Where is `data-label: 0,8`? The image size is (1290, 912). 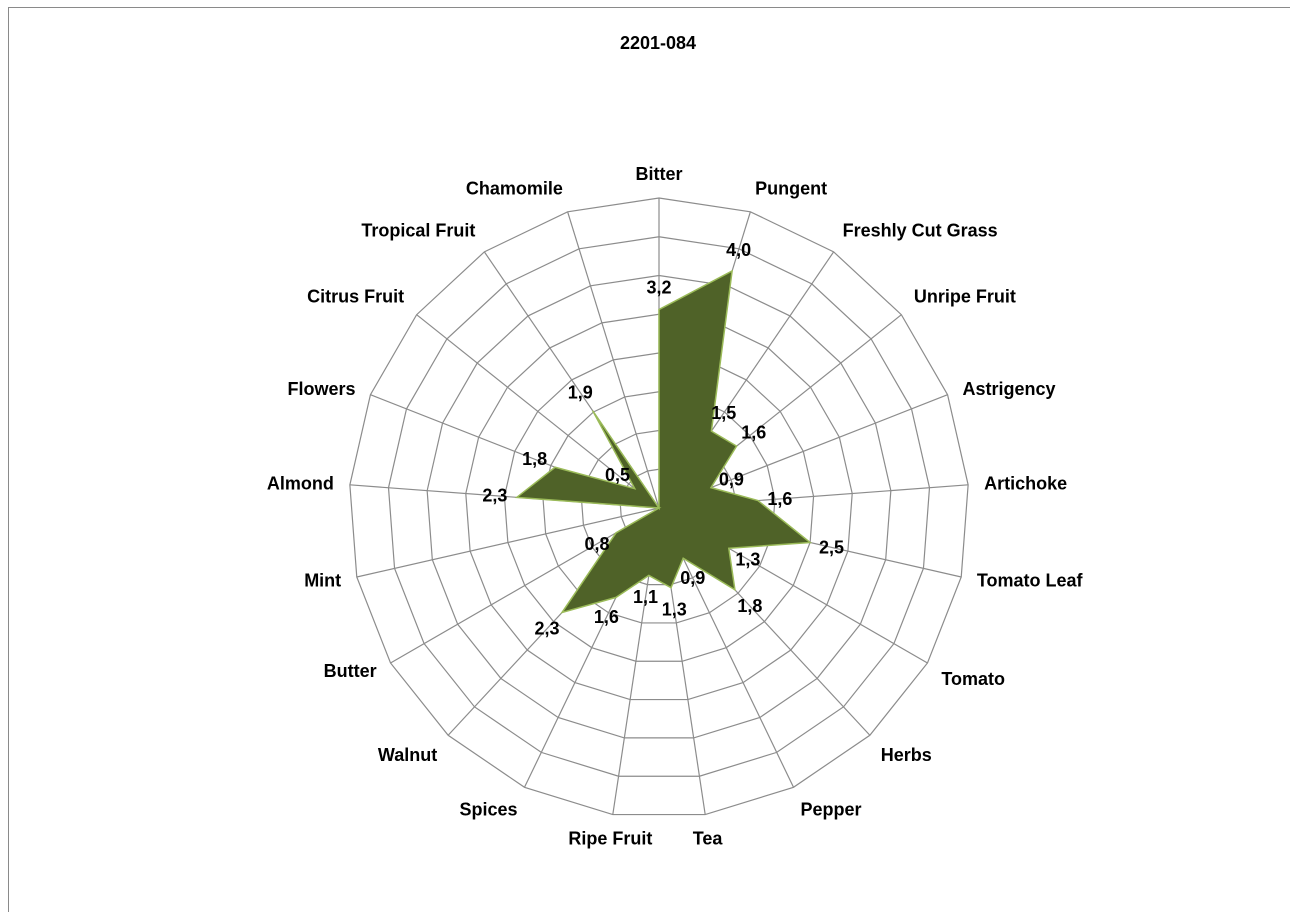 data-label: 0,8 is located at coordinates (596, 544).